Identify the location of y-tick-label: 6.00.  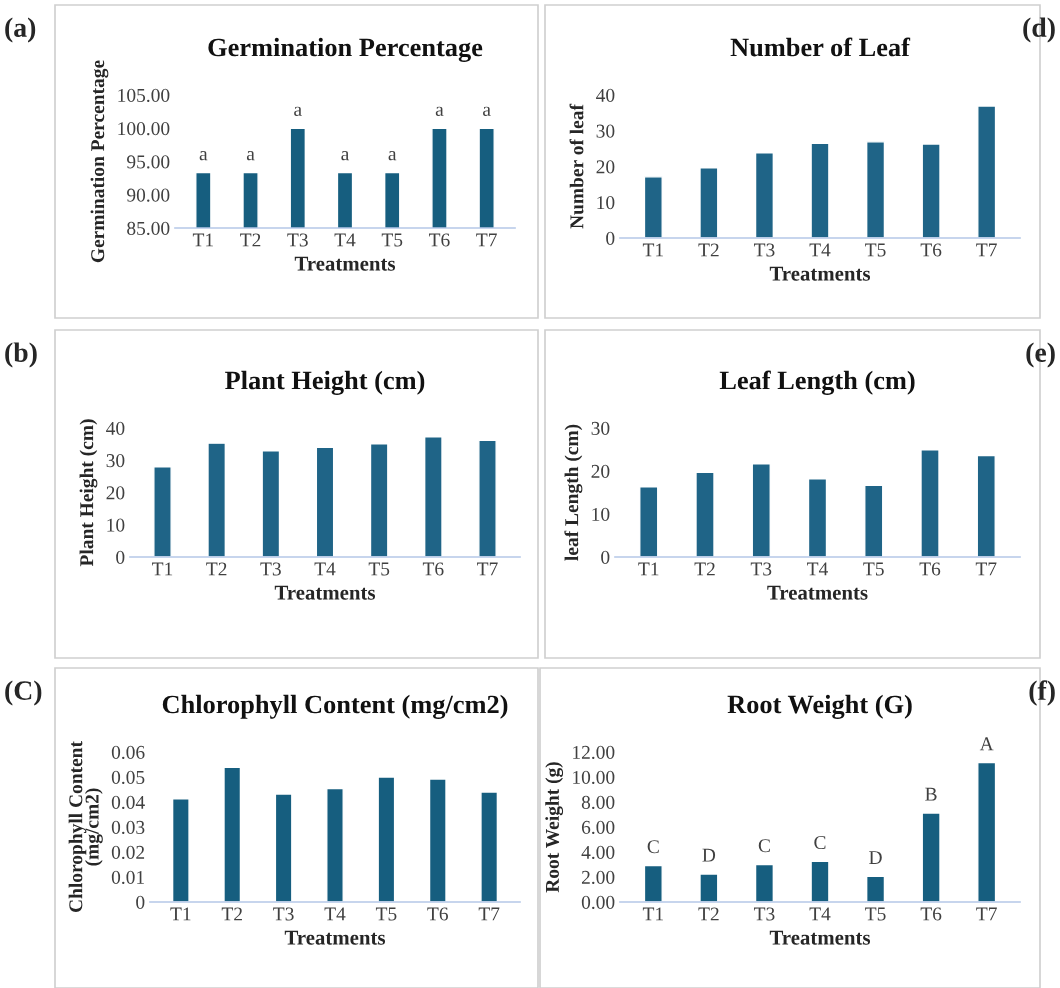
(598, 827).